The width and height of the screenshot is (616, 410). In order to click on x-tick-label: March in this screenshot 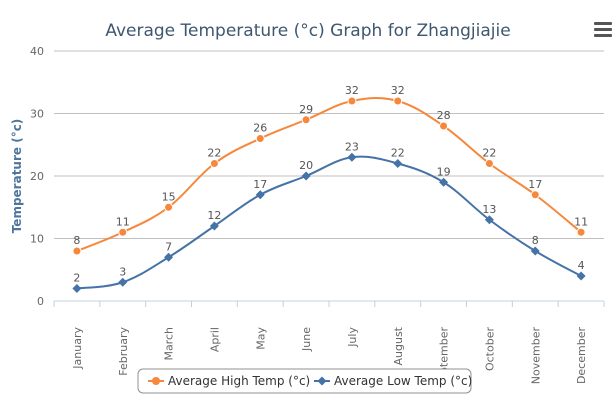, I will do `click(169, 344)`.